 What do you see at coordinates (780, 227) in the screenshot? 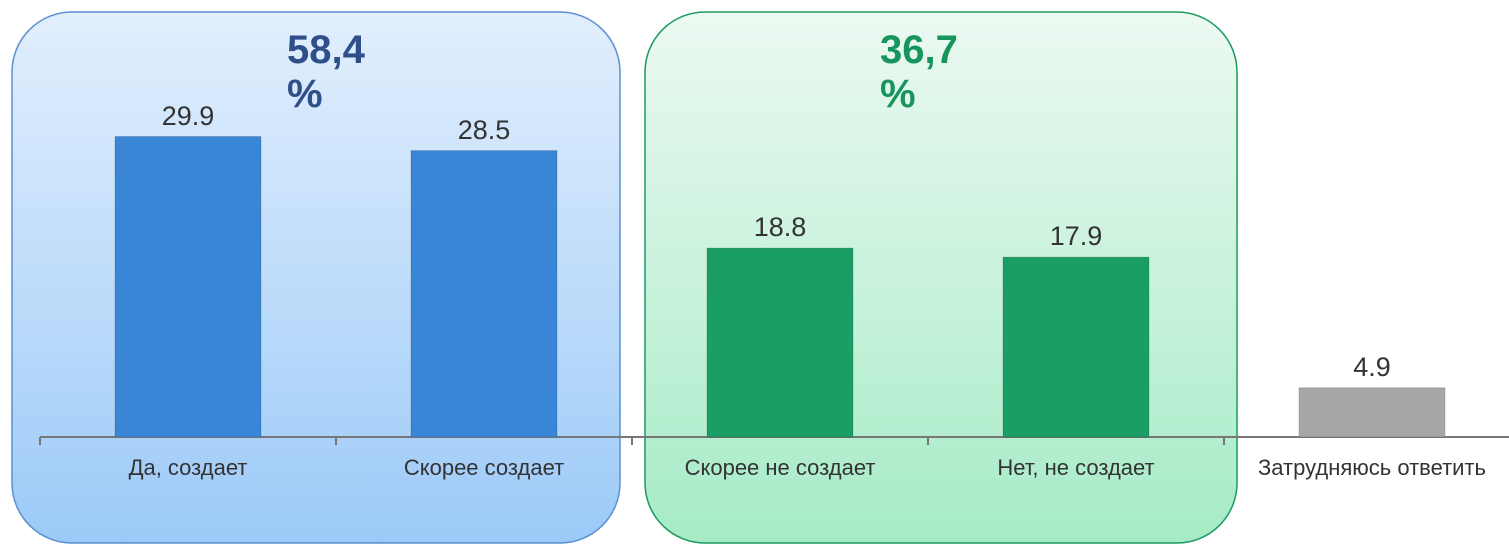
I see `value-label: 18.8` at bounding box center [780, 227].